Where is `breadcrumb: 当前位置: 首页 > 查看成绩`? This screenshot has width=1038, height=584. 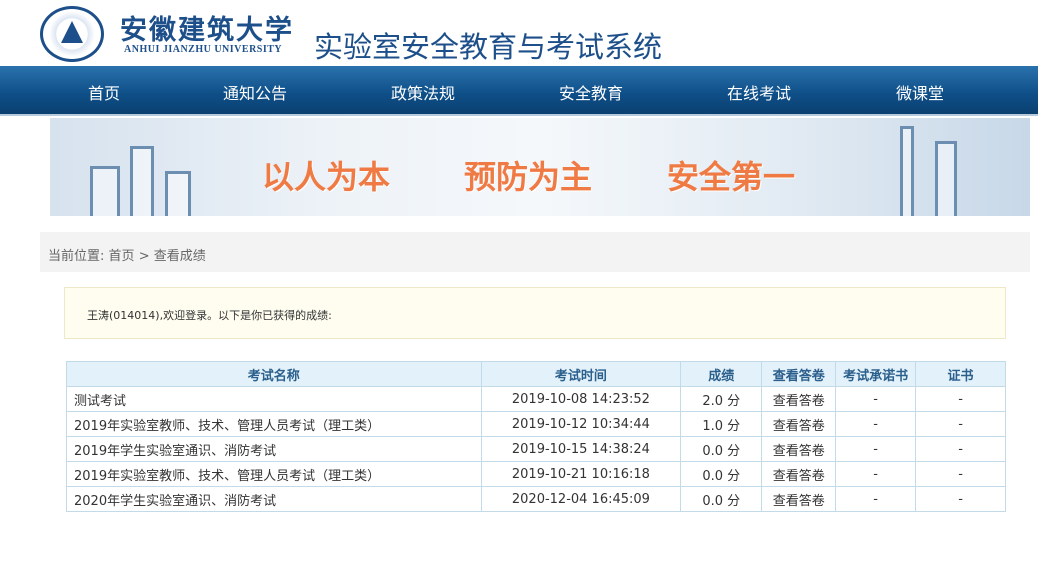 breadcrumb: 当前位置: 首页 > 查看成绩 is located at coordinates (535, 252).